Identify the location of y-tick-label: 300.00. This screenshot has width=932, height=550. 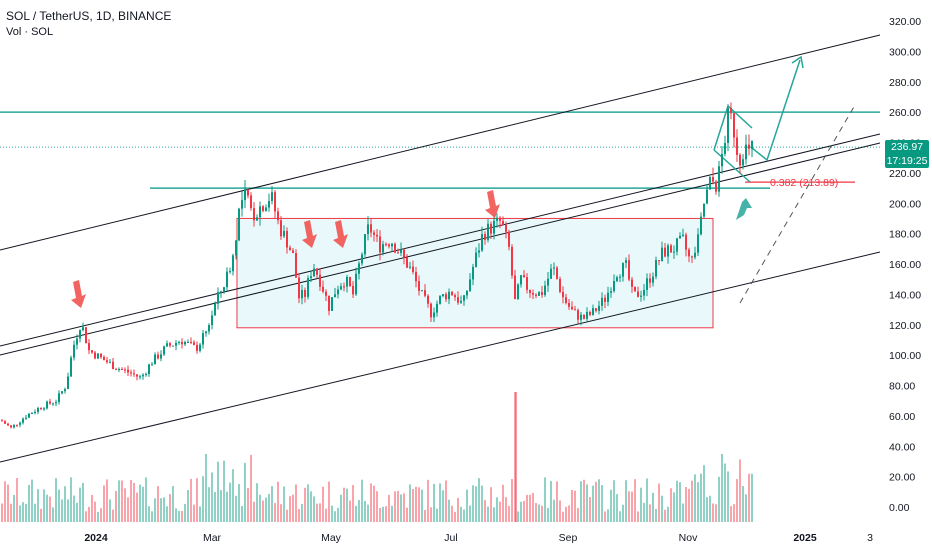
(905, 52).